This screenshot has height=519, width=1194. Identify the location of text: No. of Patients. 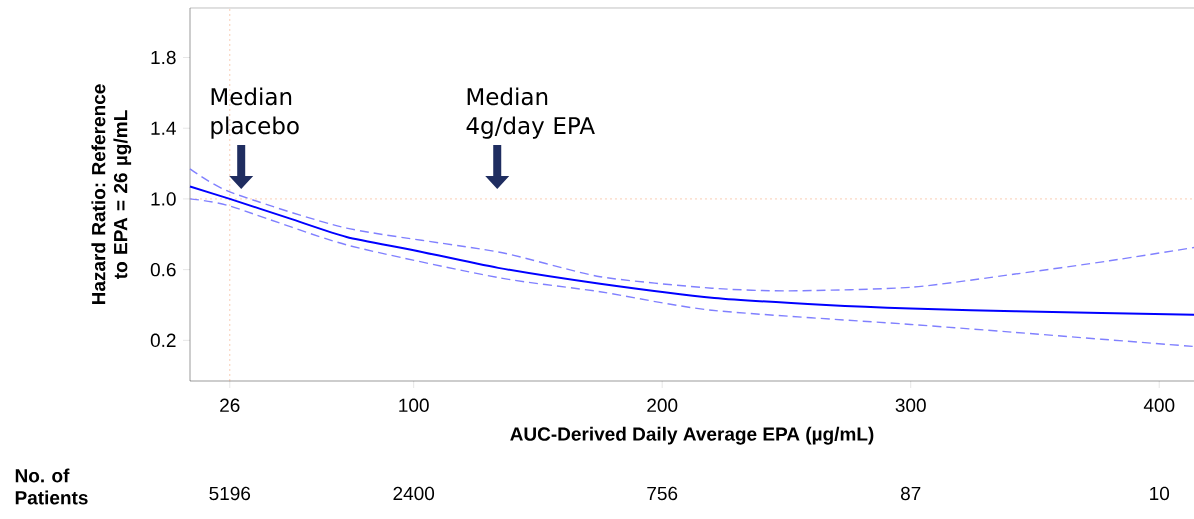
(51, 486).